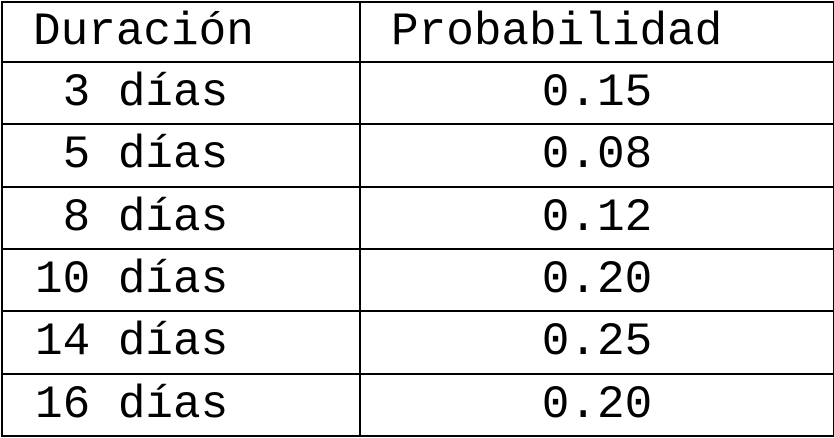 This screenshot has height=438, width=834. Describe the element at coordinates (181, 342) in the screenshot. I see `cell-duracion: 14 días` at that location.